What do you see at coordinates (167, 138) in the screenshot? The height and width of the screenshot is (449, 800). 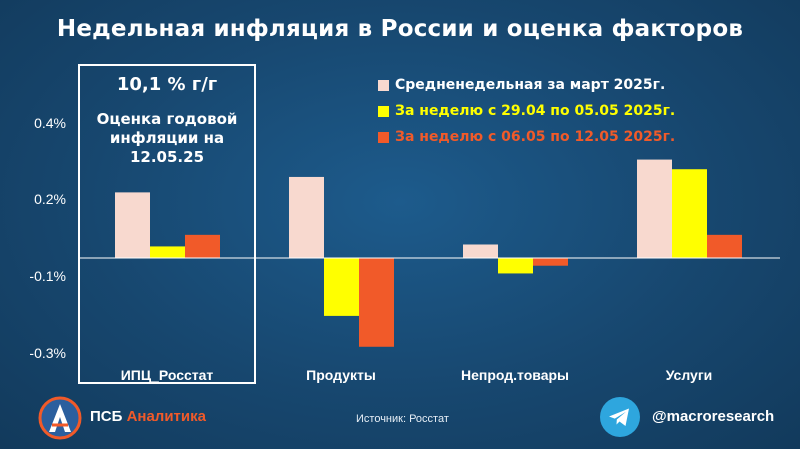 I see `annual-inflation-caption: Оценка годовой инфляции на 12.05.25` at bounding box center [167, 138].